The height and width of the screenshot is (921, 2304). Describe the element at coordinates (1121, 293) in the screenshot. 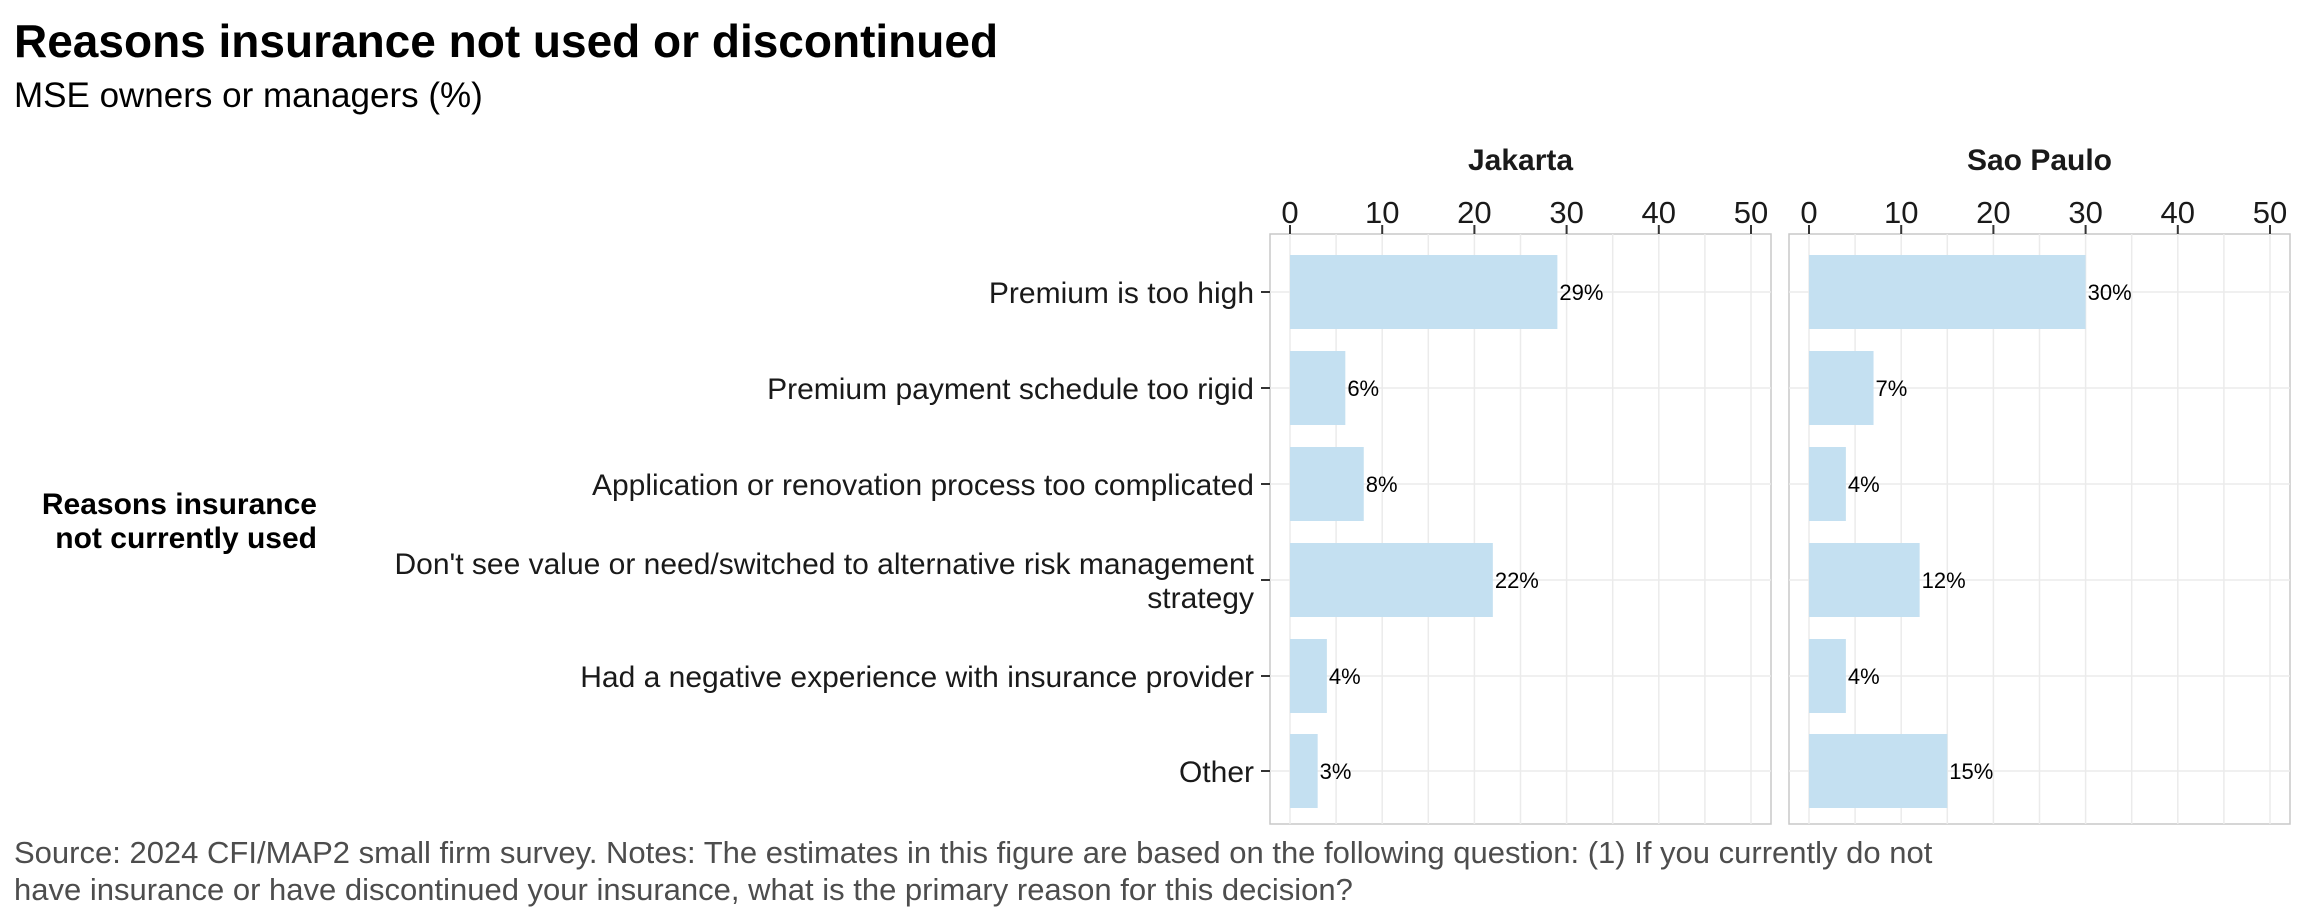

I see `category-label: Premium is too high` at that location.